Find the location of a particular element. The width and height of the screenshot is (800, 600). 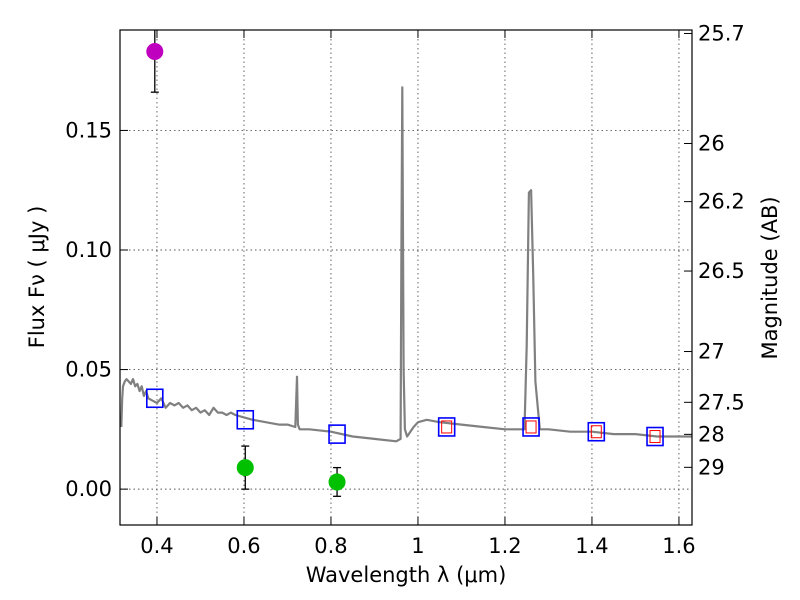

y2-axis-label: Magnitude (AB) is located at coordinates (770, 277).